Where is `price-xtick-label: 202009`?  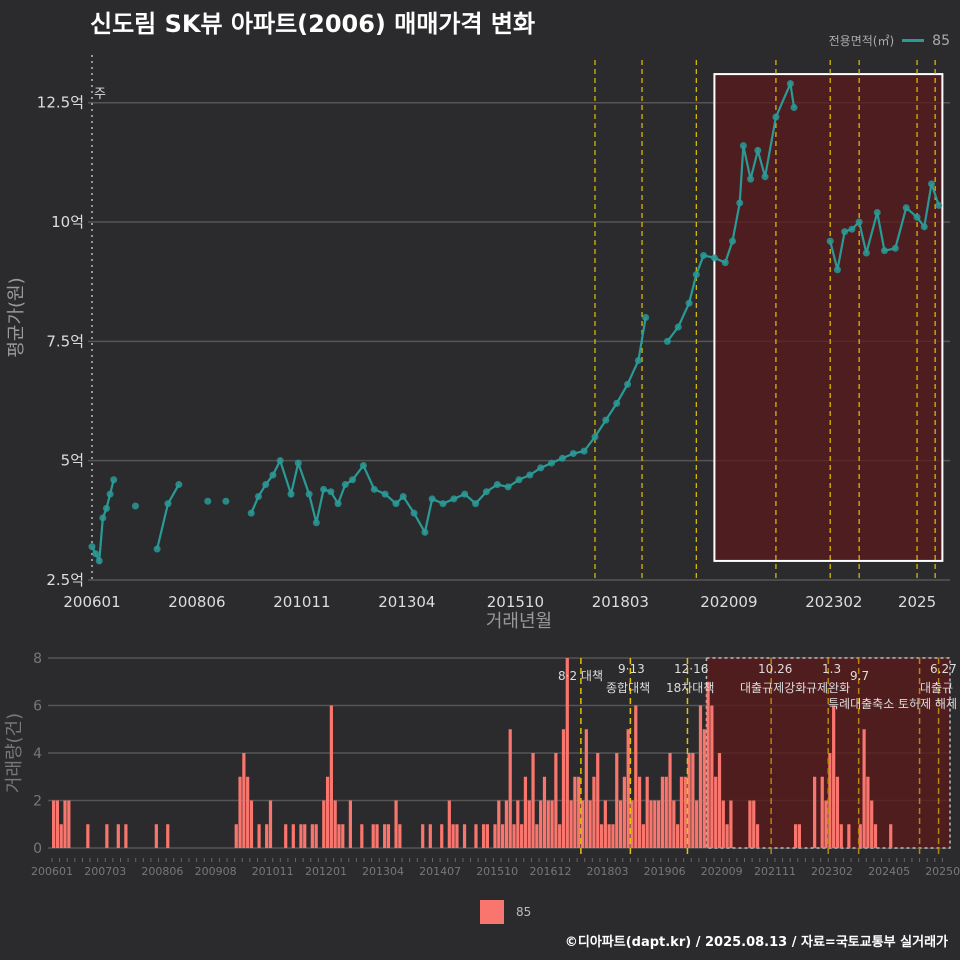 price-xtick-label: 202009 is located at coordinates (728, 602).